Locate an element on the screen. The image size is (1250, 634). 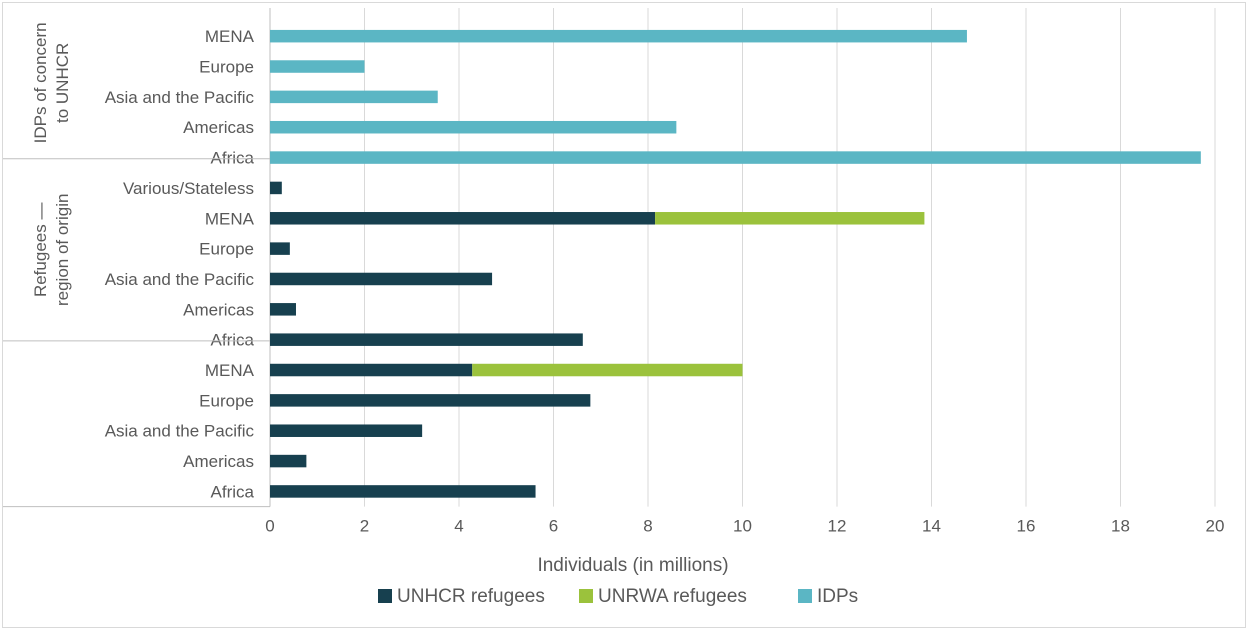
legend-label-idps: IDPs is located at coordinates (837, 596).